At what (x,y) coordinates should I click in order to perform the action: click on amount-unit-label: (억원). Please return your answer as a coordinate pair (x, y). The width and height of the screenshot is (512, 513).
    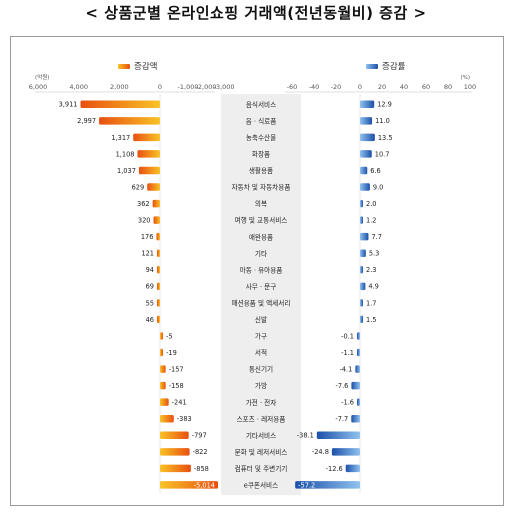
    Looking at the image, I should click on (42, 77).